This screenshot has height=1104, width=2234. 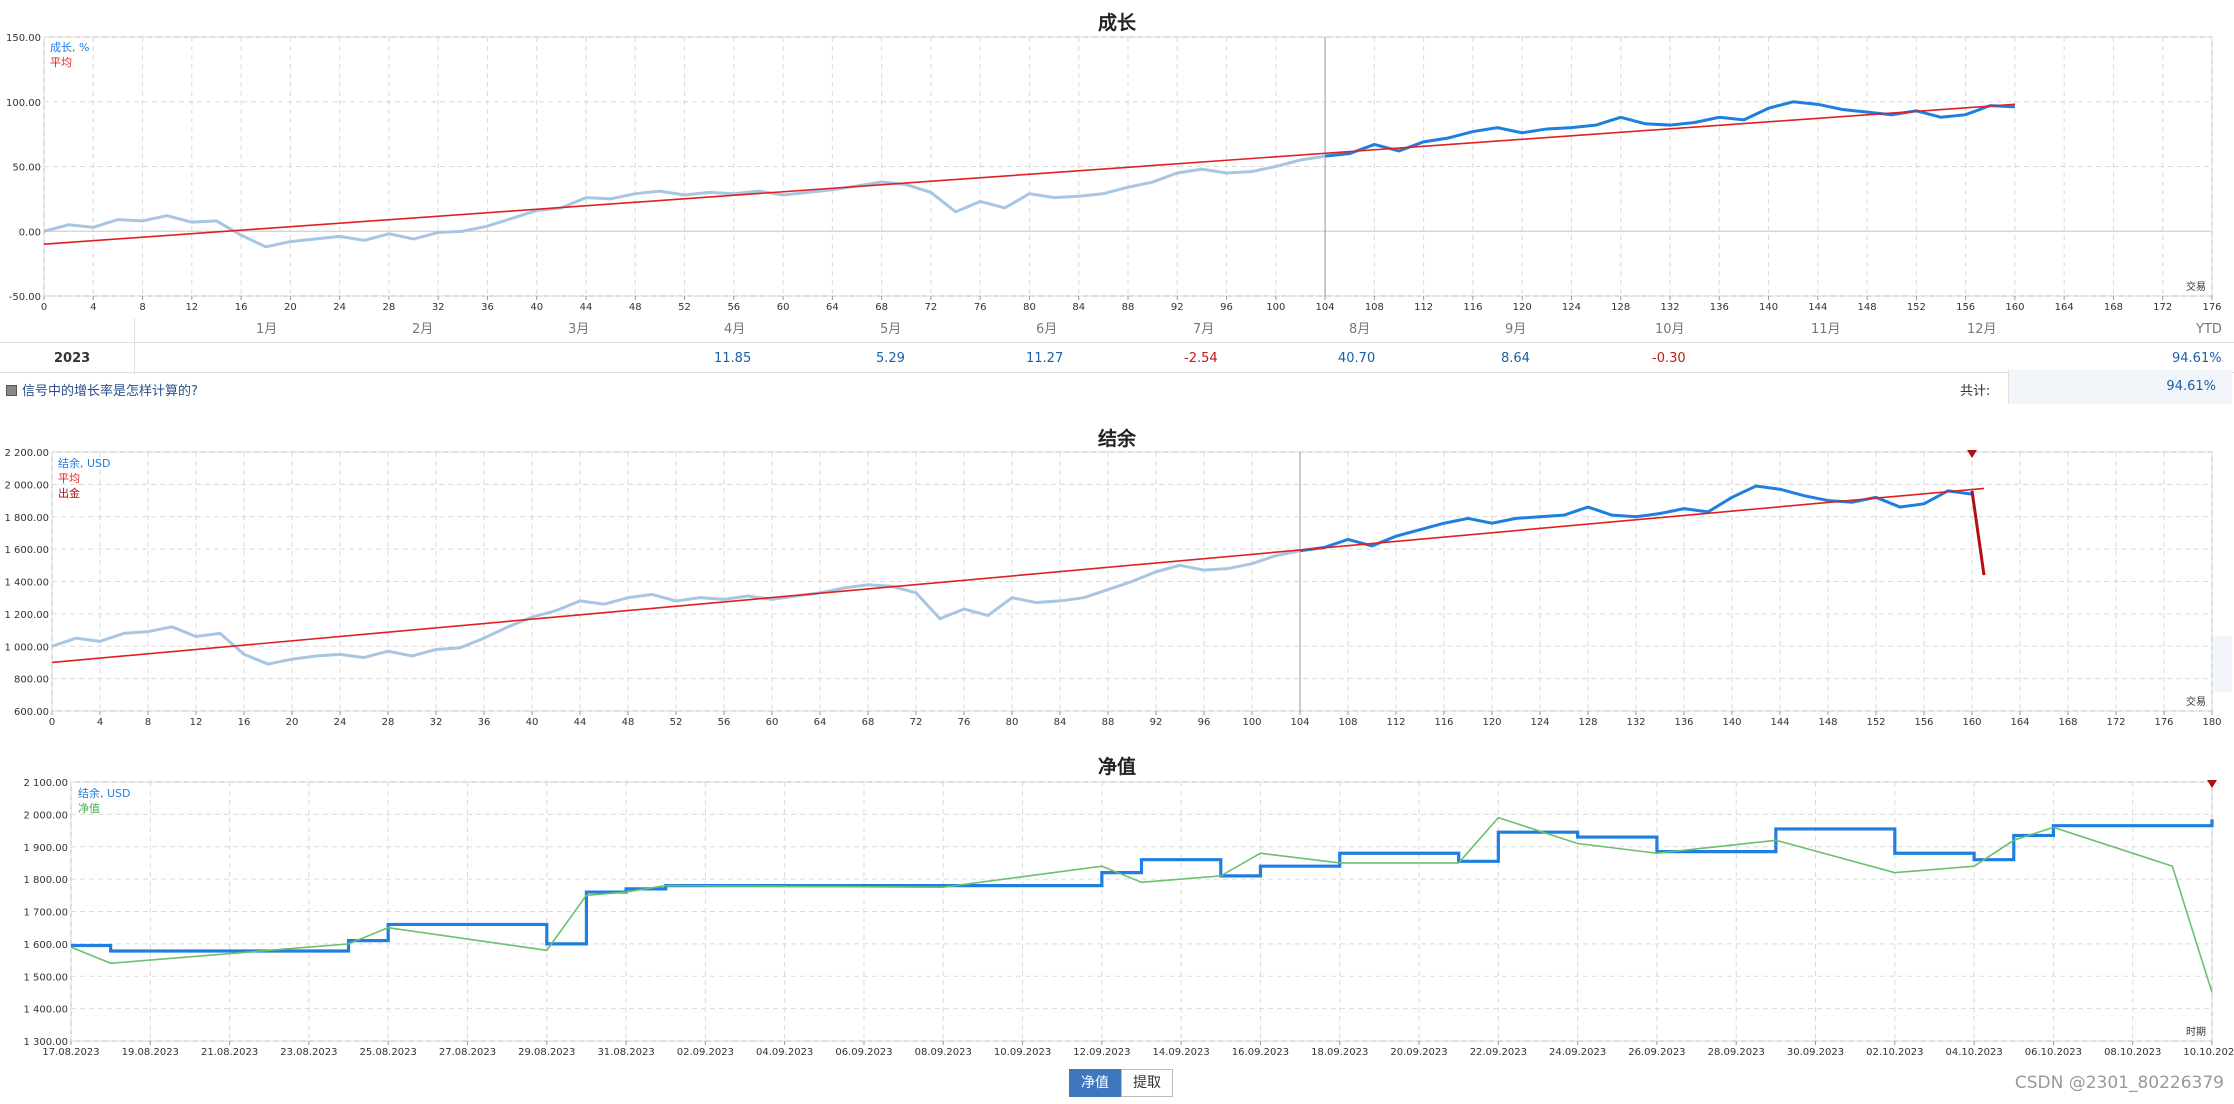 What do you see at coordinates (916, 722) in the screenshot?
I see `x-tick-label: 72` at bounding box center [916, 722].